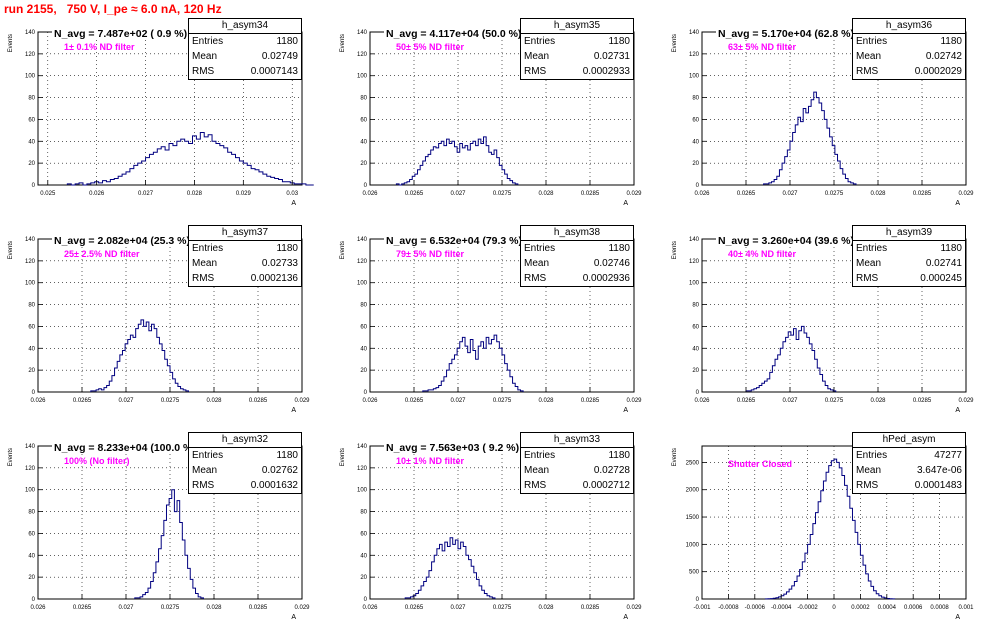 This screenshot has width=996, height=635. I want to click on x-tick-label: 0.0285, so click(258, 608).